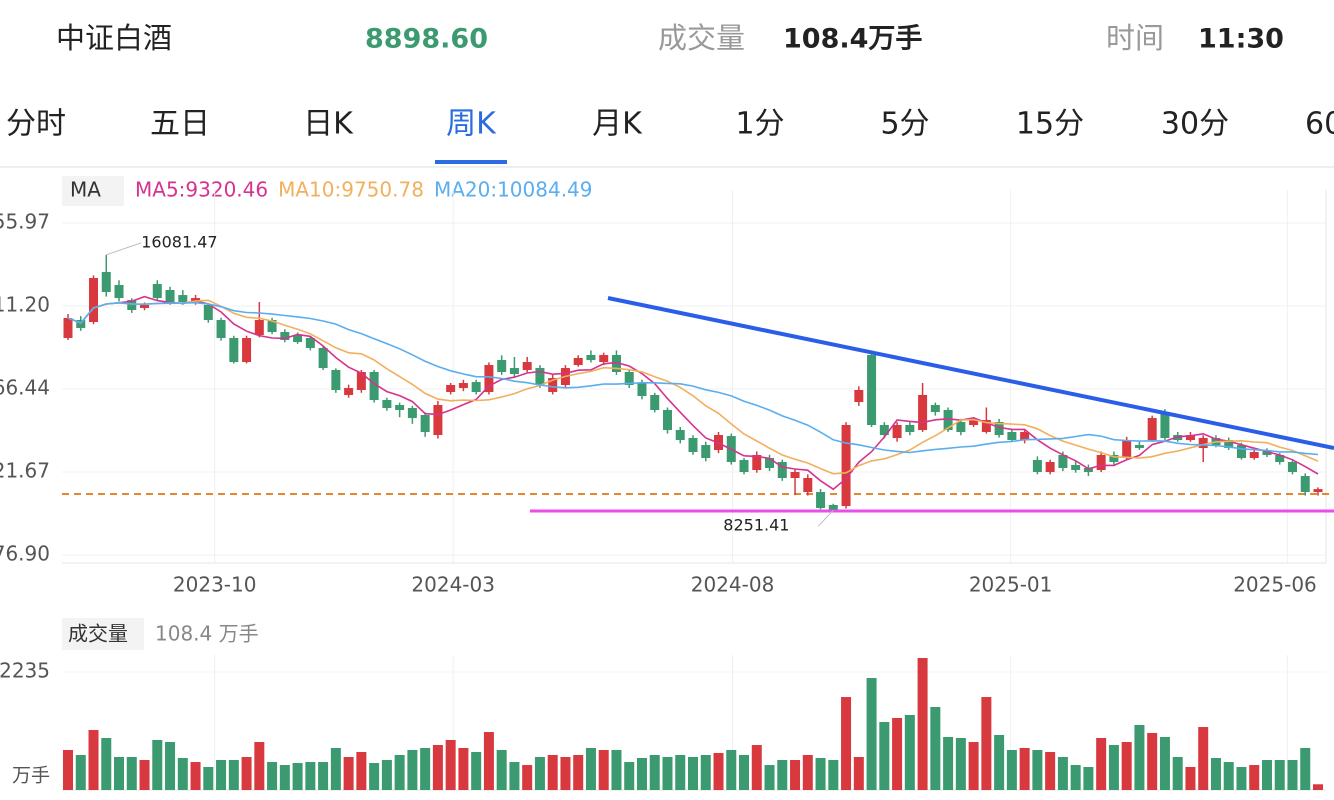 The height and width of the screenshot is (800, 1334). I want to click on volume-panel-value: 108.4 万手, so click(207, 634).